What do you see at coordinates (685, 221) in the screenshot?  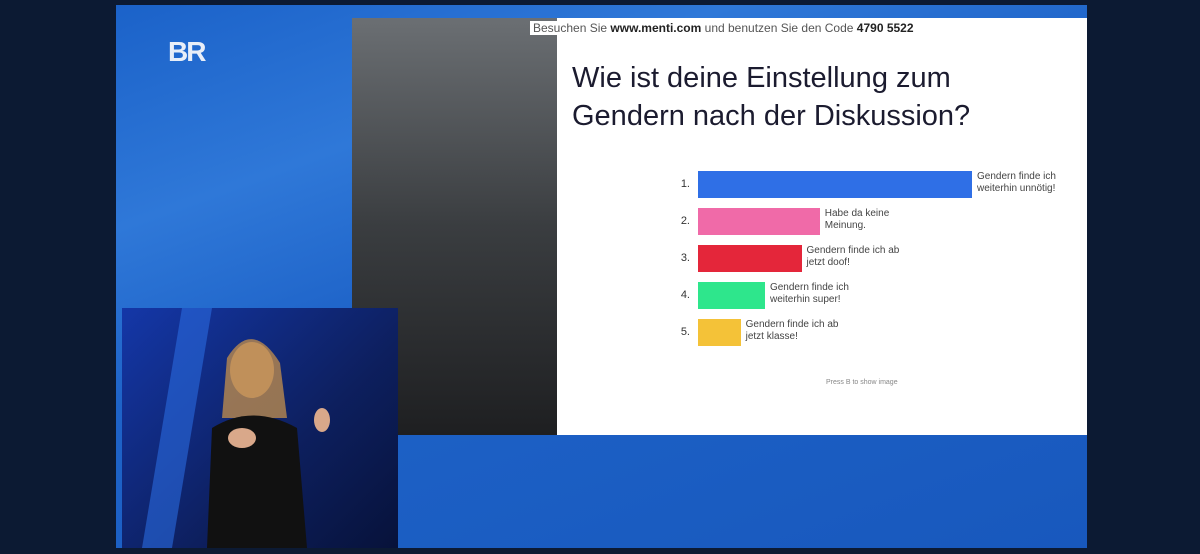 I see `rank-label: 2.` at bounding box center [685, 221].